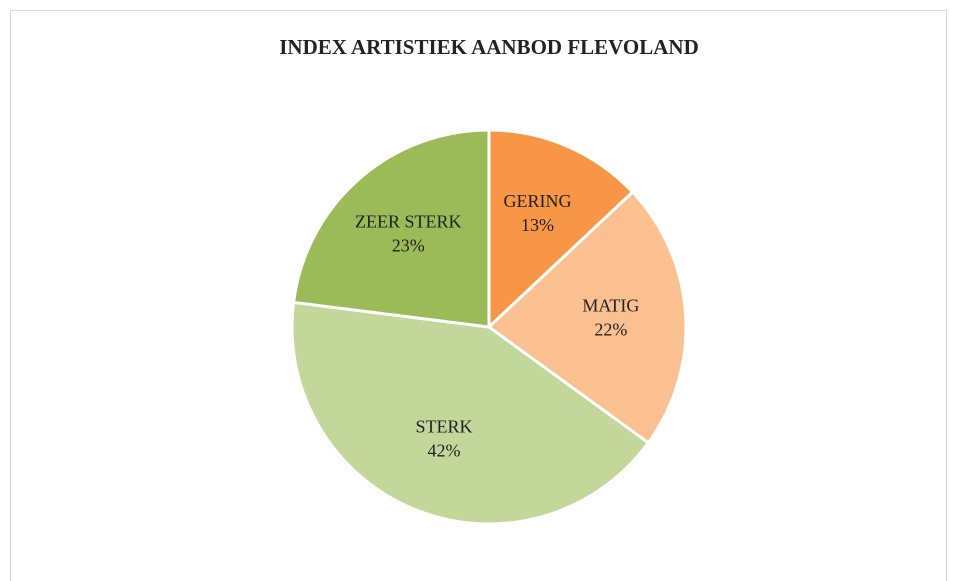 Image resolution: width=957 pixels, height=581 pixels. What do you see at coordinates (537, 225) in the screenshot?
I see `slice-value-label: 13%` at bounding box center [537, 225].